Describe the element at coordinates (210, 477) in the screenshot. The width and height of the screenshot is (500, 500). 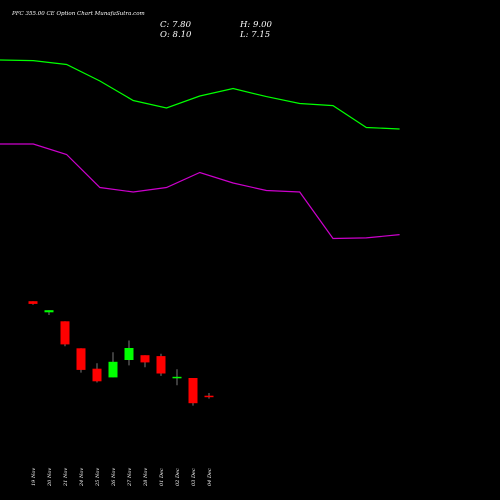
I see `x-tick-label: 04 Dec` at that location.